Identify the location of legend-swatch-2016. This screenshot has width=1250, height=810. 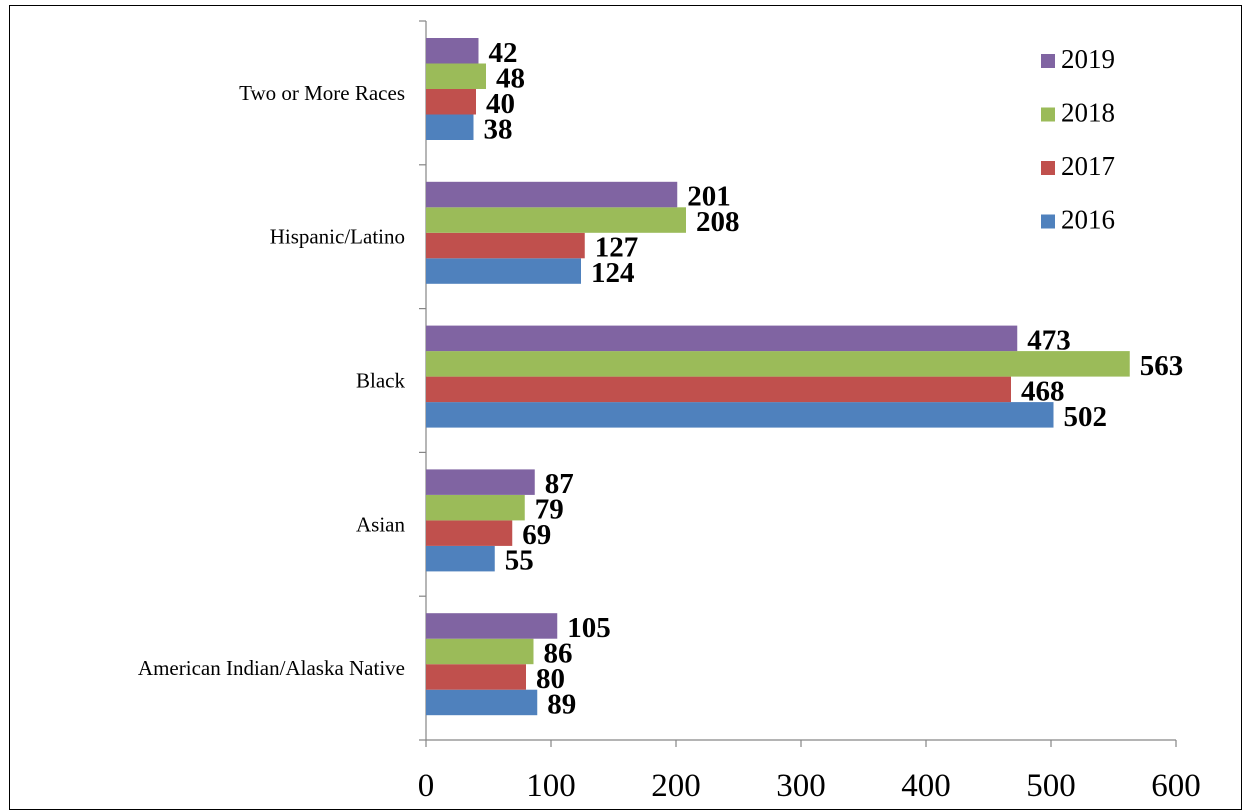
(1048, 221).